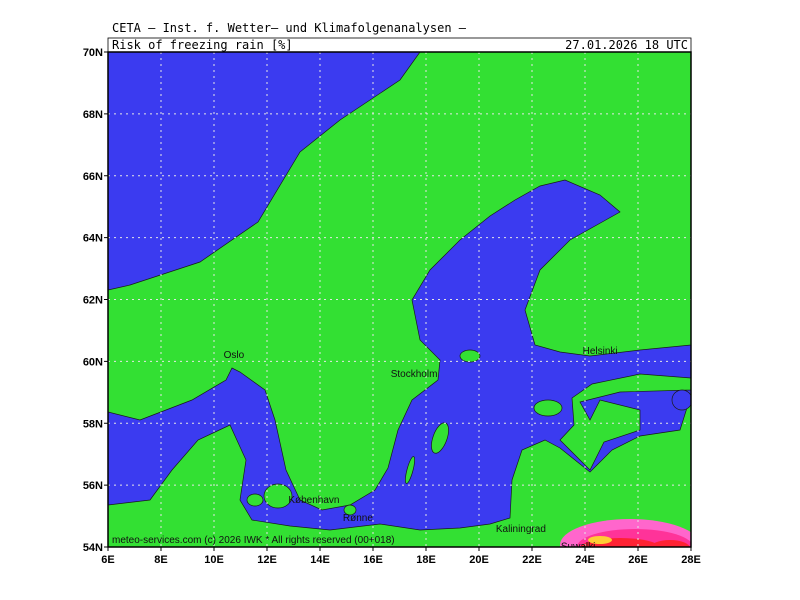  What do you see at coordinates (625, 533) in the screenshot?
I see `freezing-rain-field` at bounding box center [625, 533].